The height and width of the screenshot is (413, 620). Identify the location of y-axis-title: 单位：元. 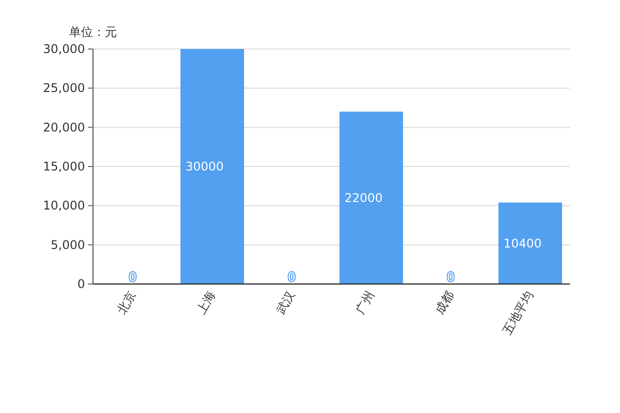
(93, 32).